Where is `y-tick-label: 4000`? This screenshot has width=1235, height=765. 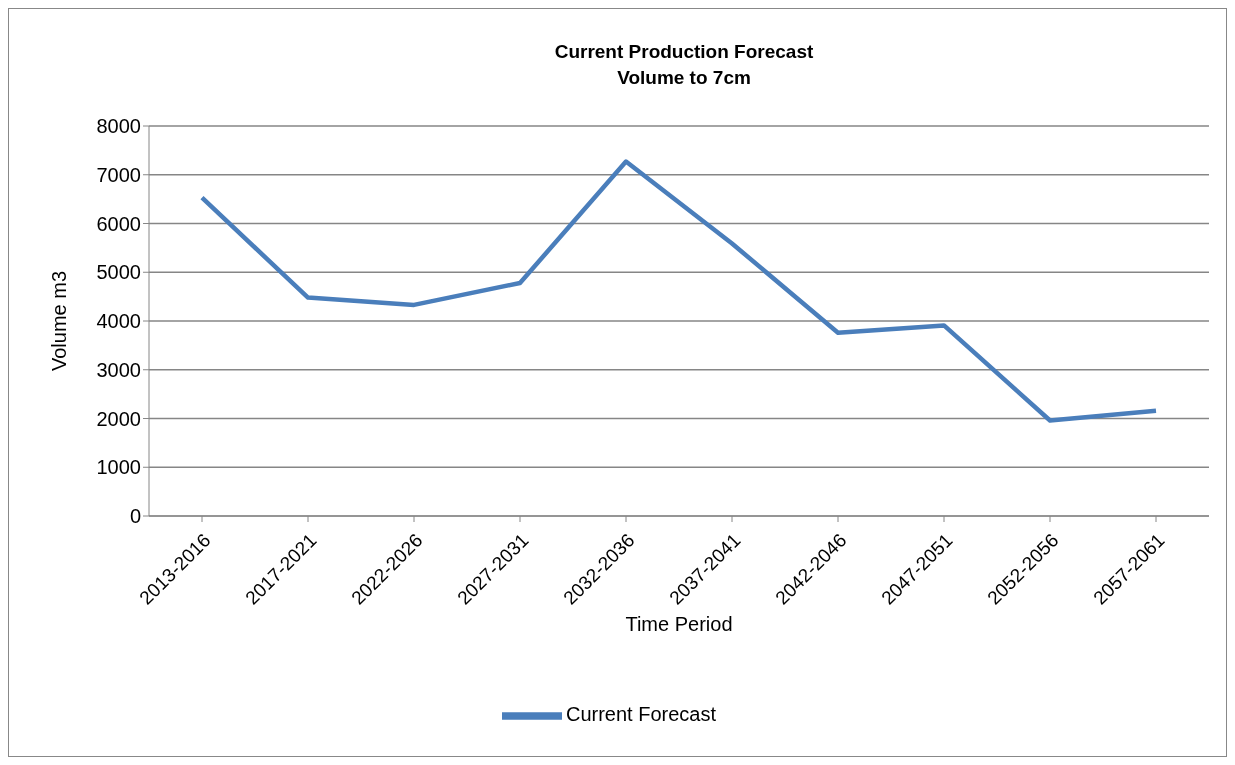
y-tick-label: 4000 is located at coordinates (118, 321).